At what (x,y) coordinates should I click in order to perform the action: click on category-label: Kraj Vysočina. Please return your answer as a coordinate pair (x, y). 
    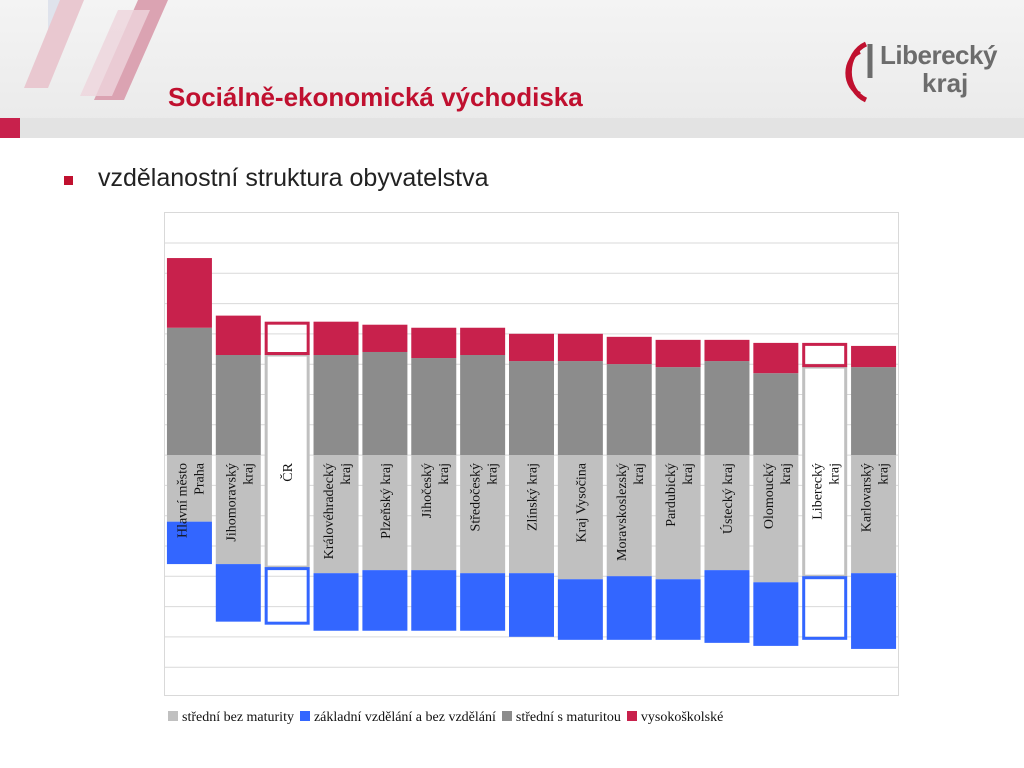
    Looking at the image, I should click on (581, 502).